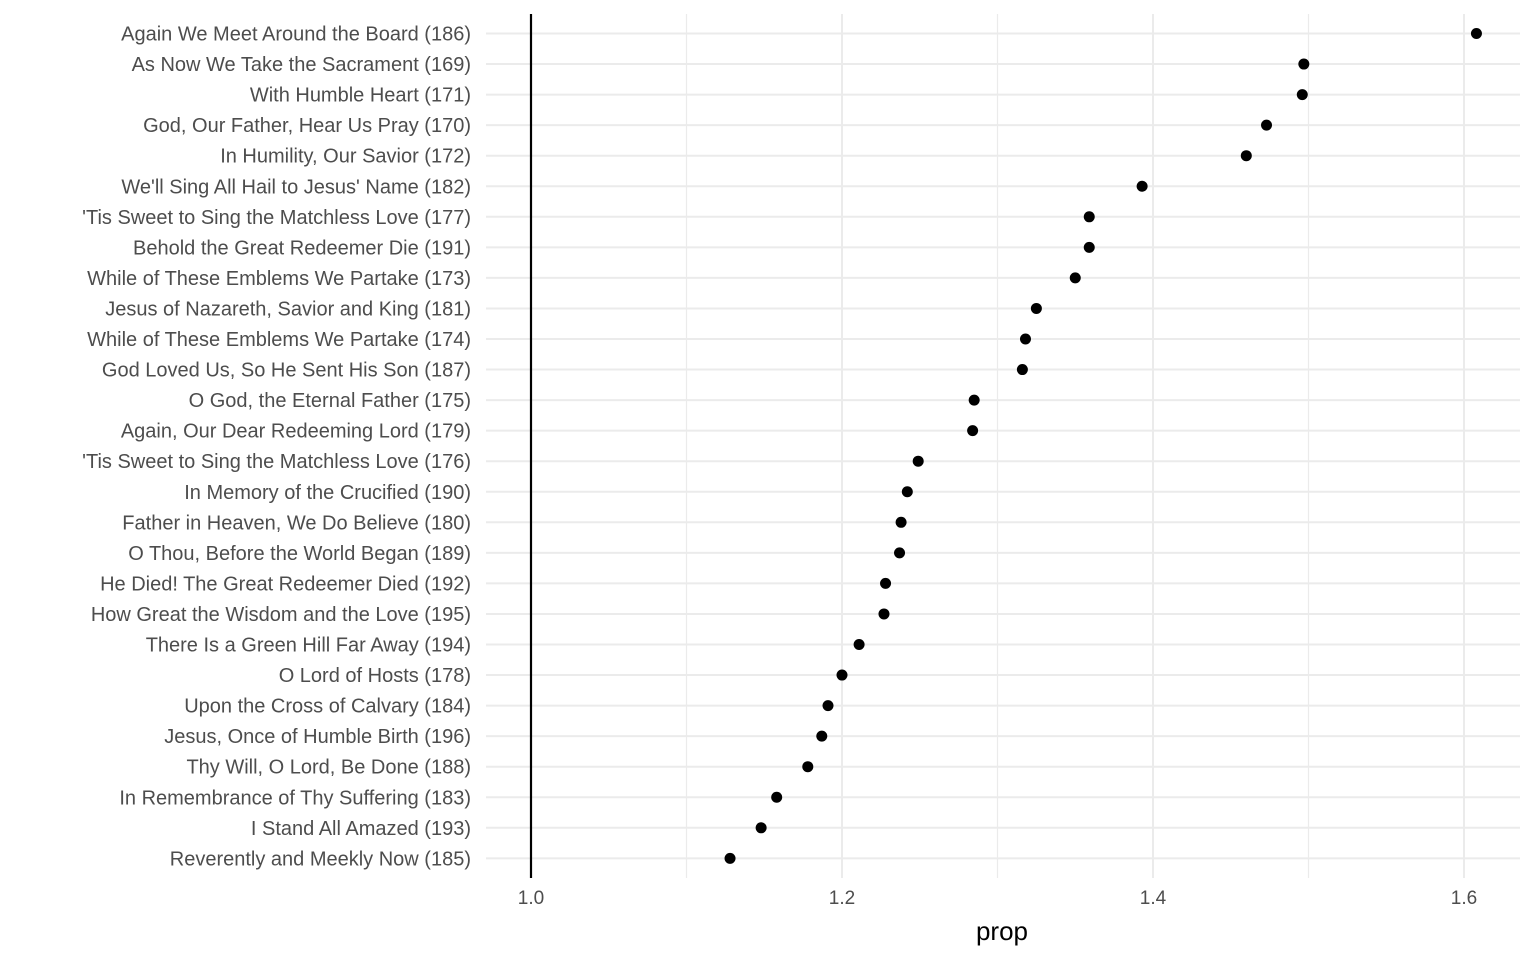 This screenshot has height=965, width=1536. Describe the element at coordinates (320, 859) in the screenshot. I see `category-label: Reverently and Meekly Now (185)` at that location.